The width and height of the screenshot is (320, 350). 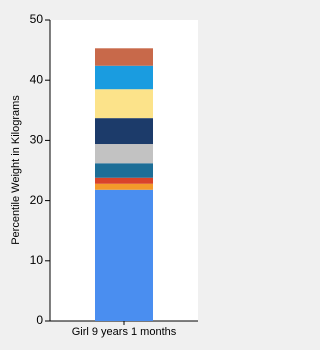 What do you see at coordinates (37, 260) in the screenshot?
I see `y-tick-label: 10` at bounding box center [37, 260].